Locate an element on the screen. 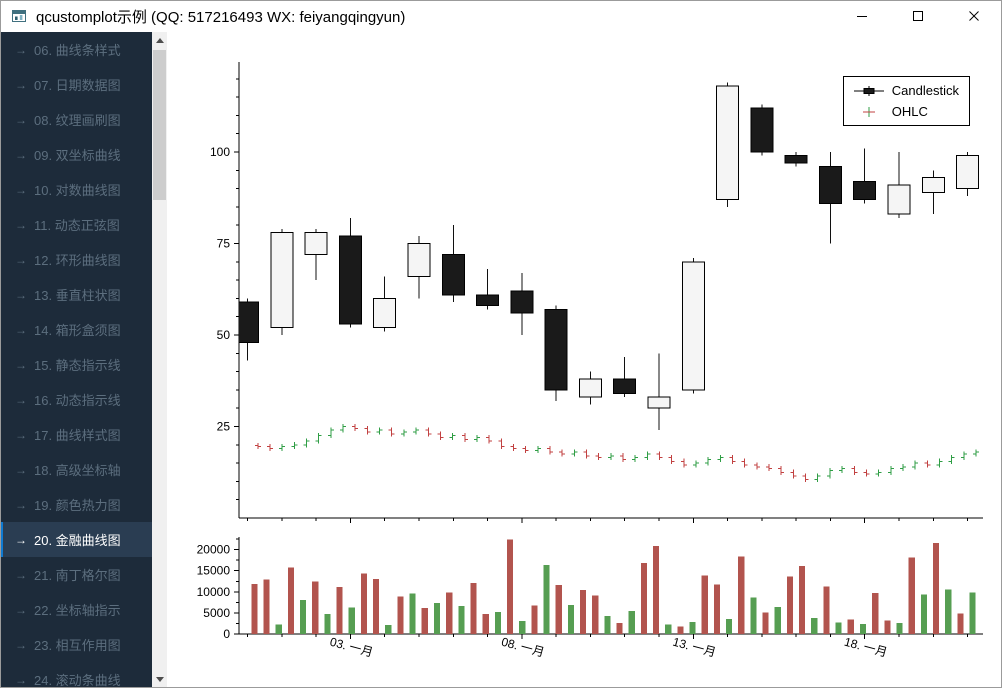  sidebar-item-label: 14. 箱形盒须图 is located at coordinates (77, 330).